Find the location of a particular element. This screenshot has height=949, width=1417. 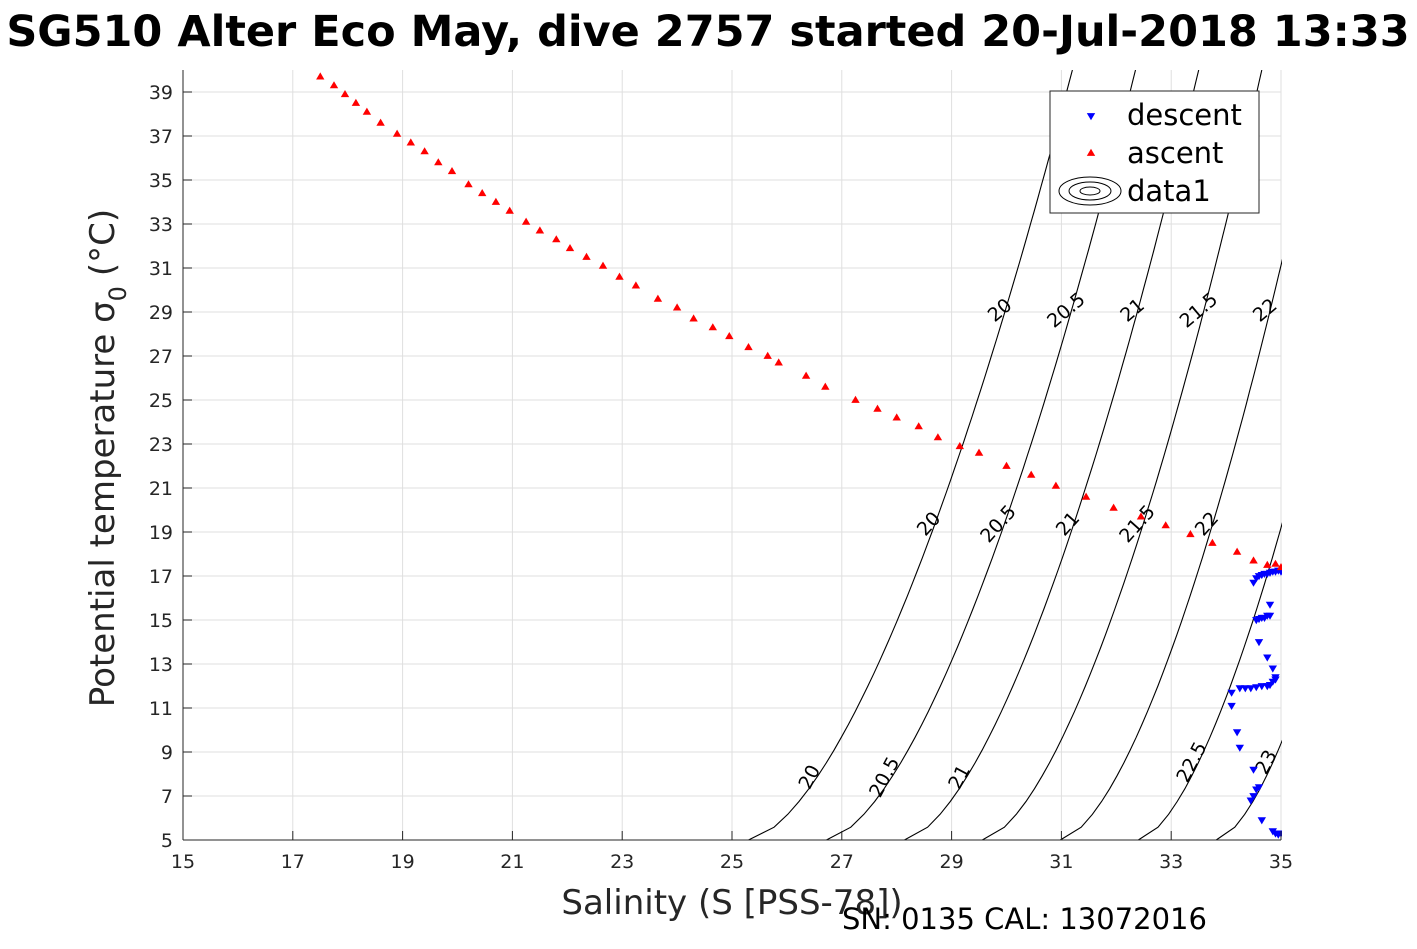

legend-label-descent: descent is located at coordinates (1184, 115).